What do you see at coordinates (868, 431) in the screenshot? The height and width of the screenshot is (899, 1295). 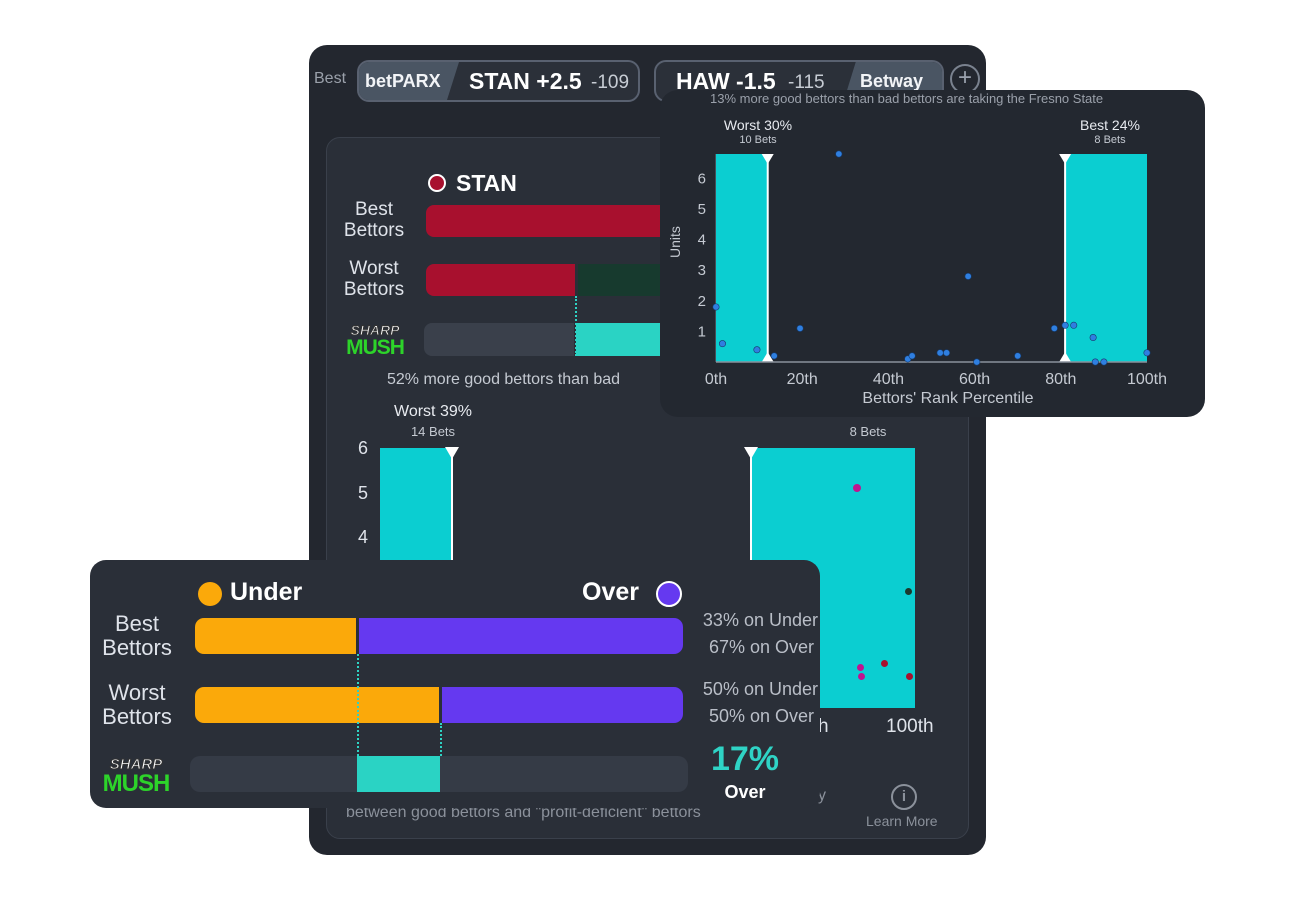 I see `best-group-bets: 8 Bets` at bounding box center [868, 431].